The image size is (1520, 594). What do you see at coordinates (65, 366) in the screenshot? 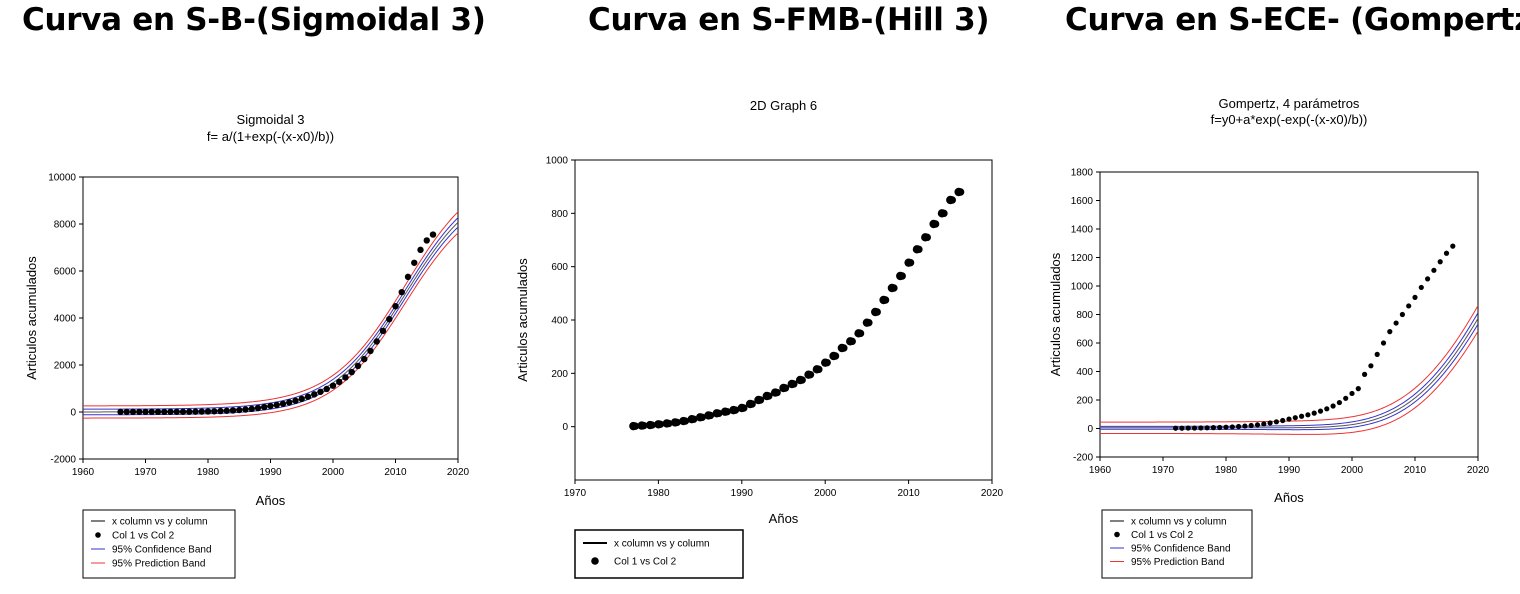
I see `y-tick-label: 2000` at bounding box center [65, 366].